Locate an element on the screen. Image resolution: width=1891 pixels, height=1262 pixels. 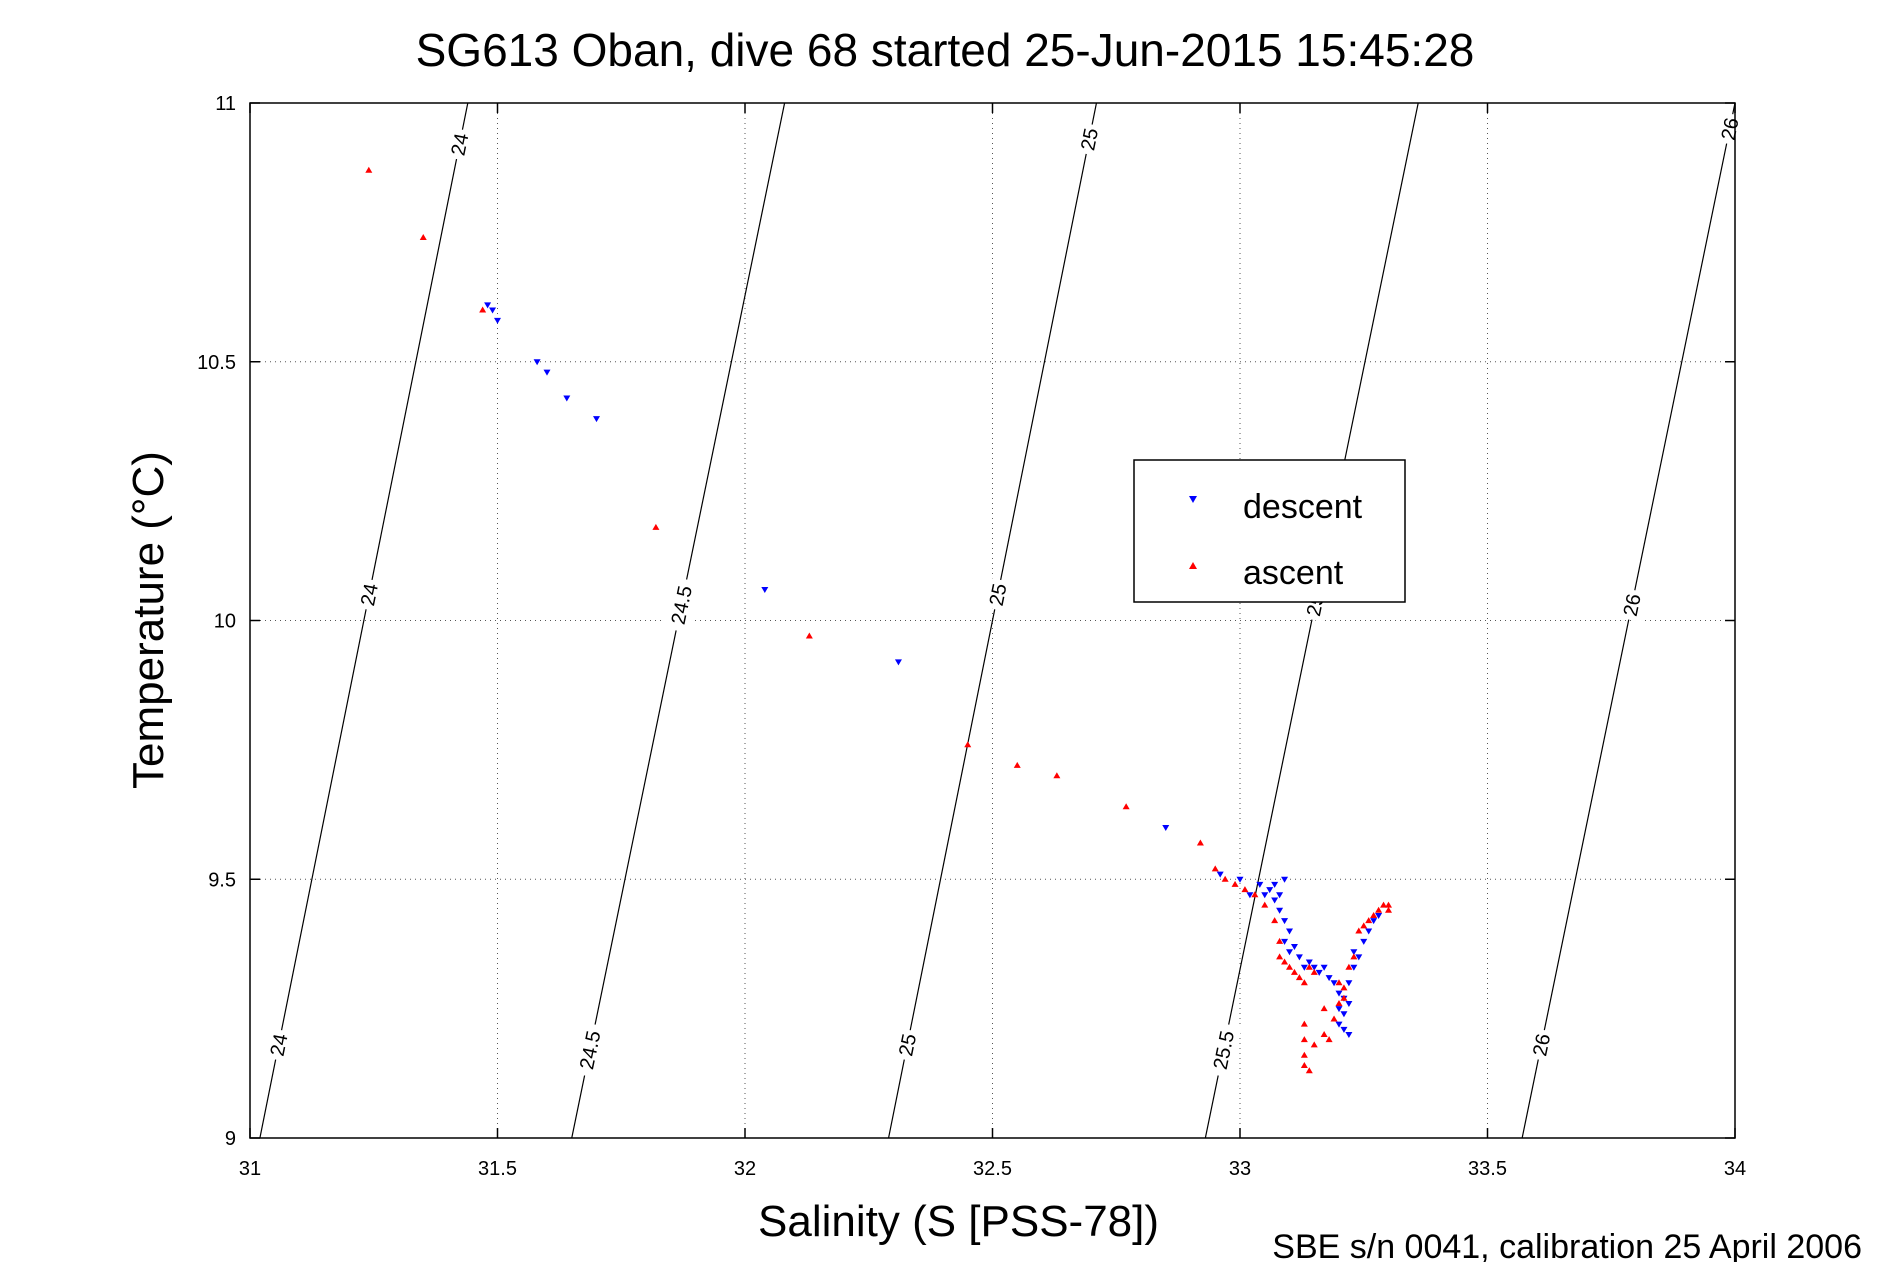
x-tick-label: 34 is located at coordinates (1735, 1169).